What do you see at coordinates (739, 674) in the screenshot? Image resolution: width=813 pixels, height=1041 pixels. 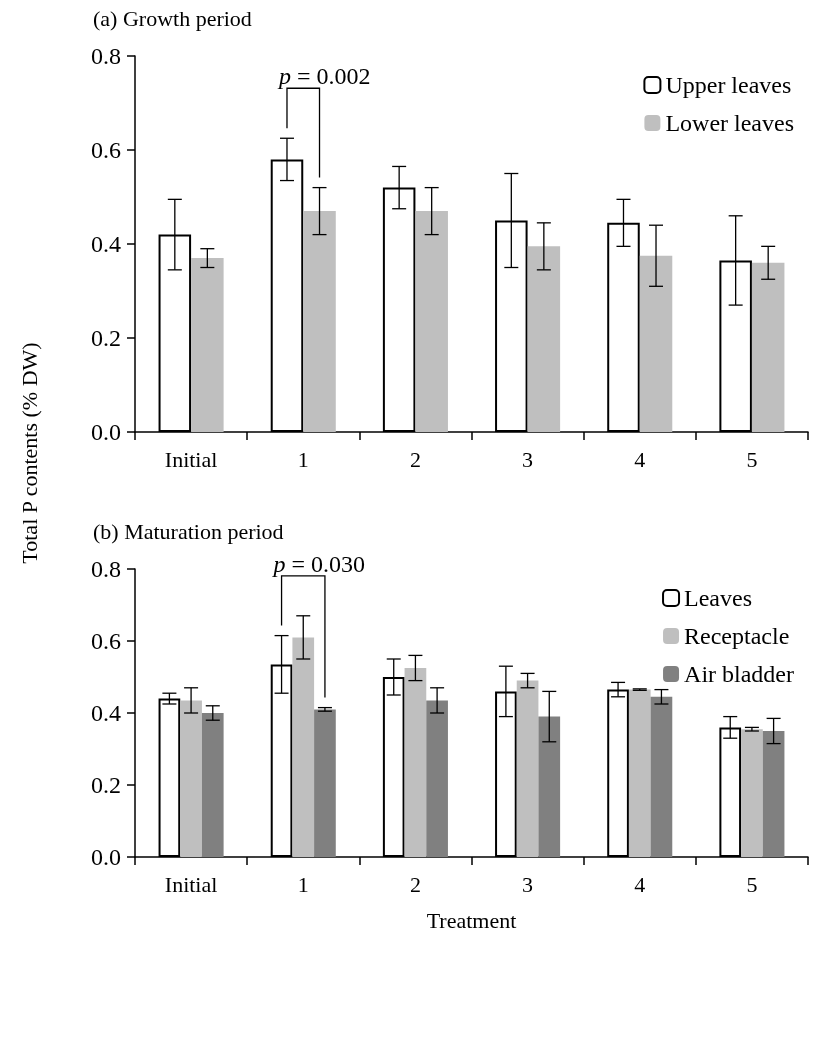 I see `legend-label: Air bladder` at bounding box center [739, 674].